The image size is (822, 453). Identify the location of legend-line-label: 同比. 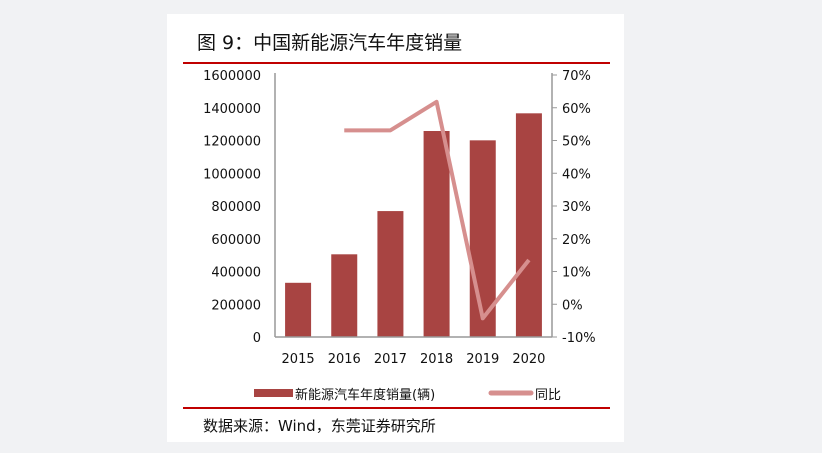
(548, 395).